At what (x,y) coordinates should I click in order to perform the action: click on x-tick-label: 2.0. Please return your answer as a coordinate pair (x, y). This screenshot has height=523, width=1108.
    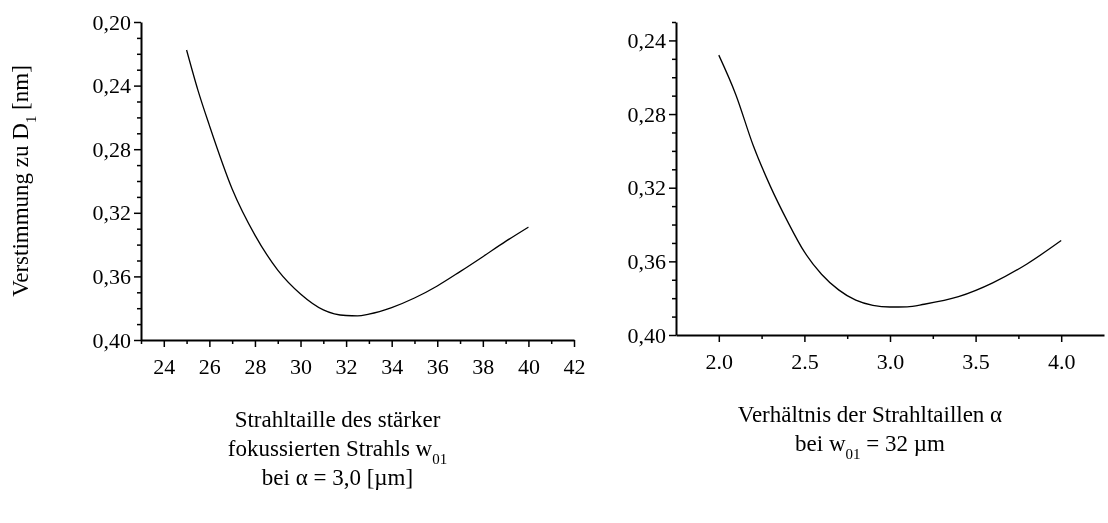
    Looking at the image, I should click on (719, 362).